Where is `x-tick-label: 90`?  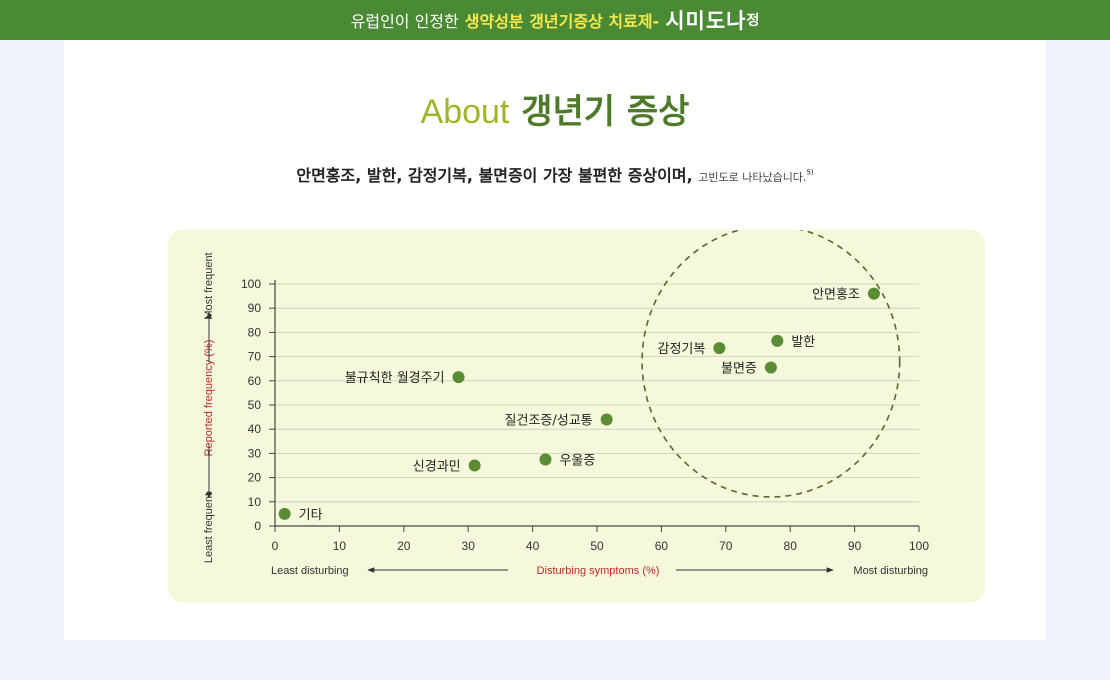 x-tick-label: 90 is located at coordinates (855, 546).